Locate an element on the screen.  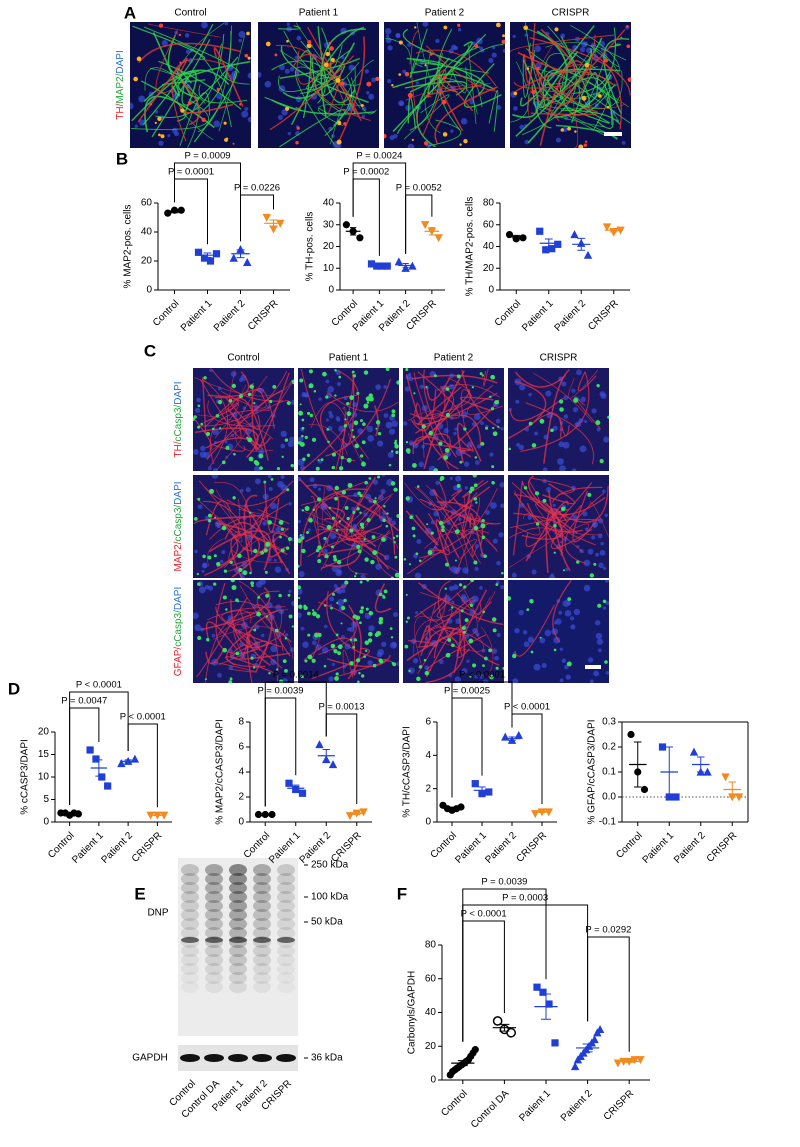
p-value: P = 0.0003 is located at coordinates (525, 898).